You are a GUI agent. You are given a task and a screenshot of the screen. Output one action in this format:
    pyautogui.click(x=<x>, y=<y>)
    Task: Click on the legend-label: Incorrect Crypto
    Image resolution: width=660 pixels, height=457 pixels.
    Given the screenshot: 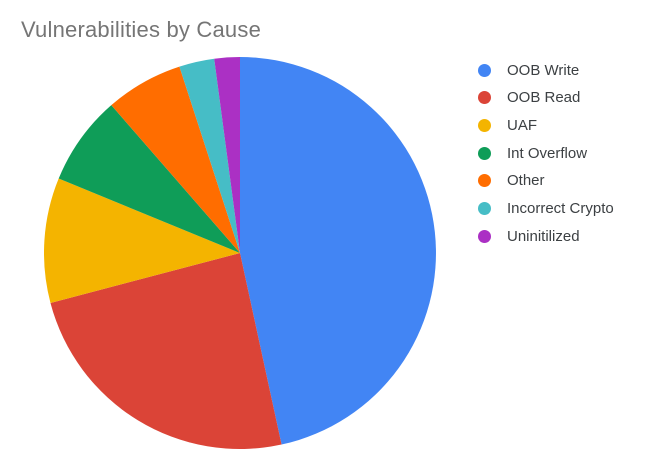 What is the action you would take?
    pyautogui.click(x=560, y=208)
    